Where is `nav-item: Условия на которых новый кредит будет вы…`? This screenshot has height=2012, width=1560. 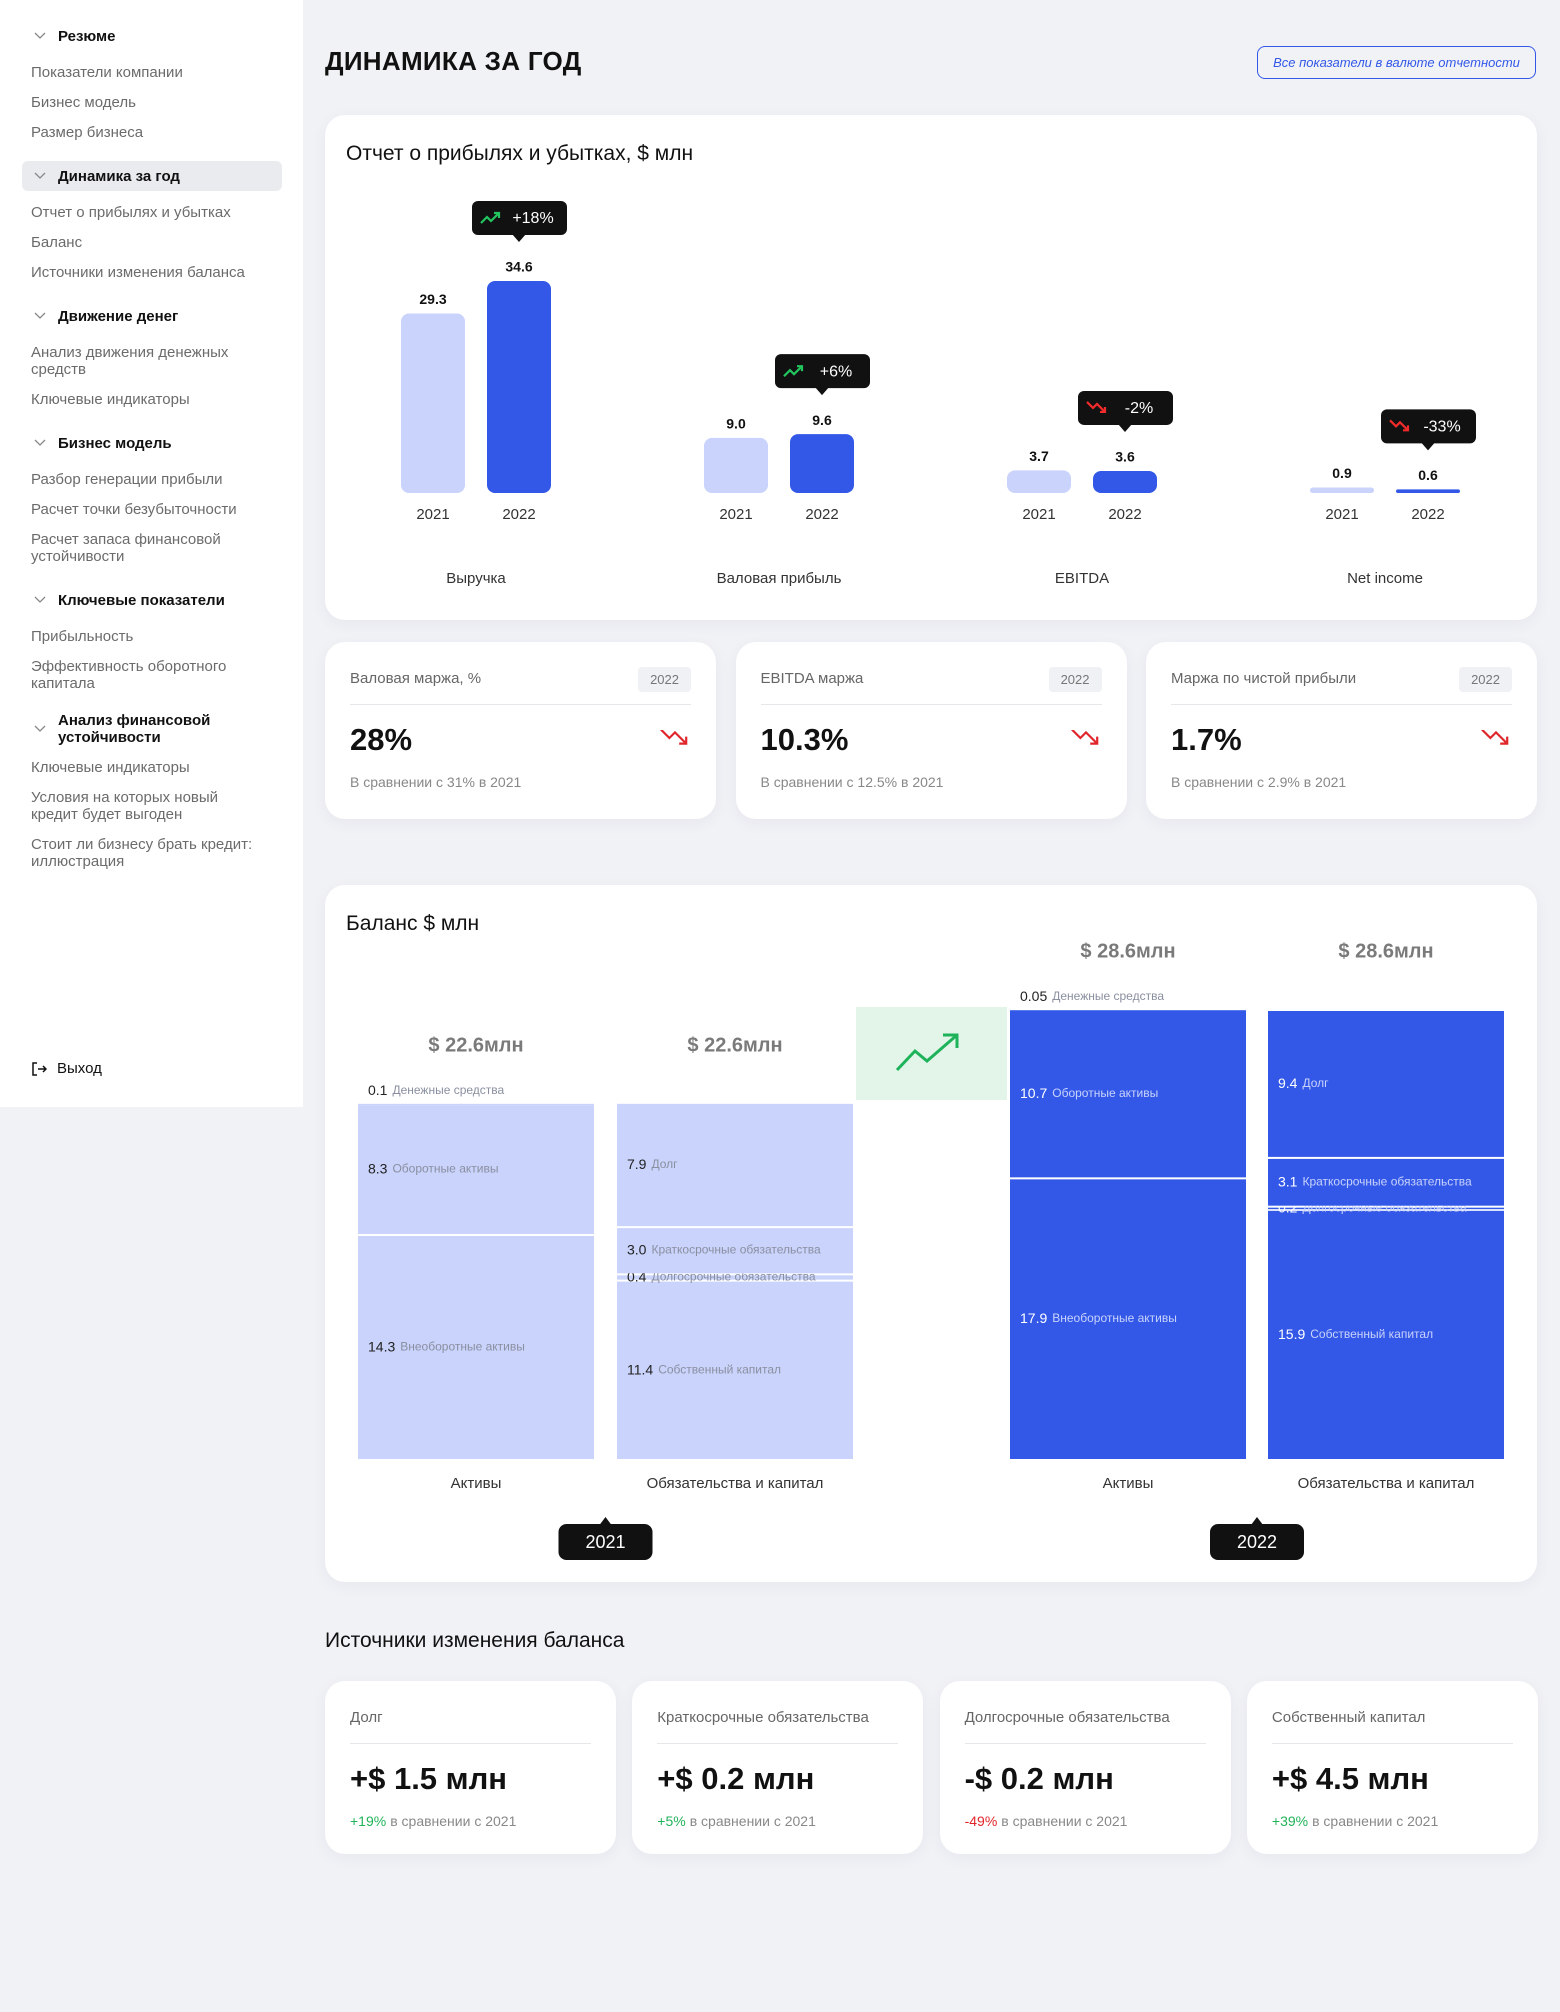 nav-item: Условия на которых новый кредит будет вы… is located at coordinates (125, 806).